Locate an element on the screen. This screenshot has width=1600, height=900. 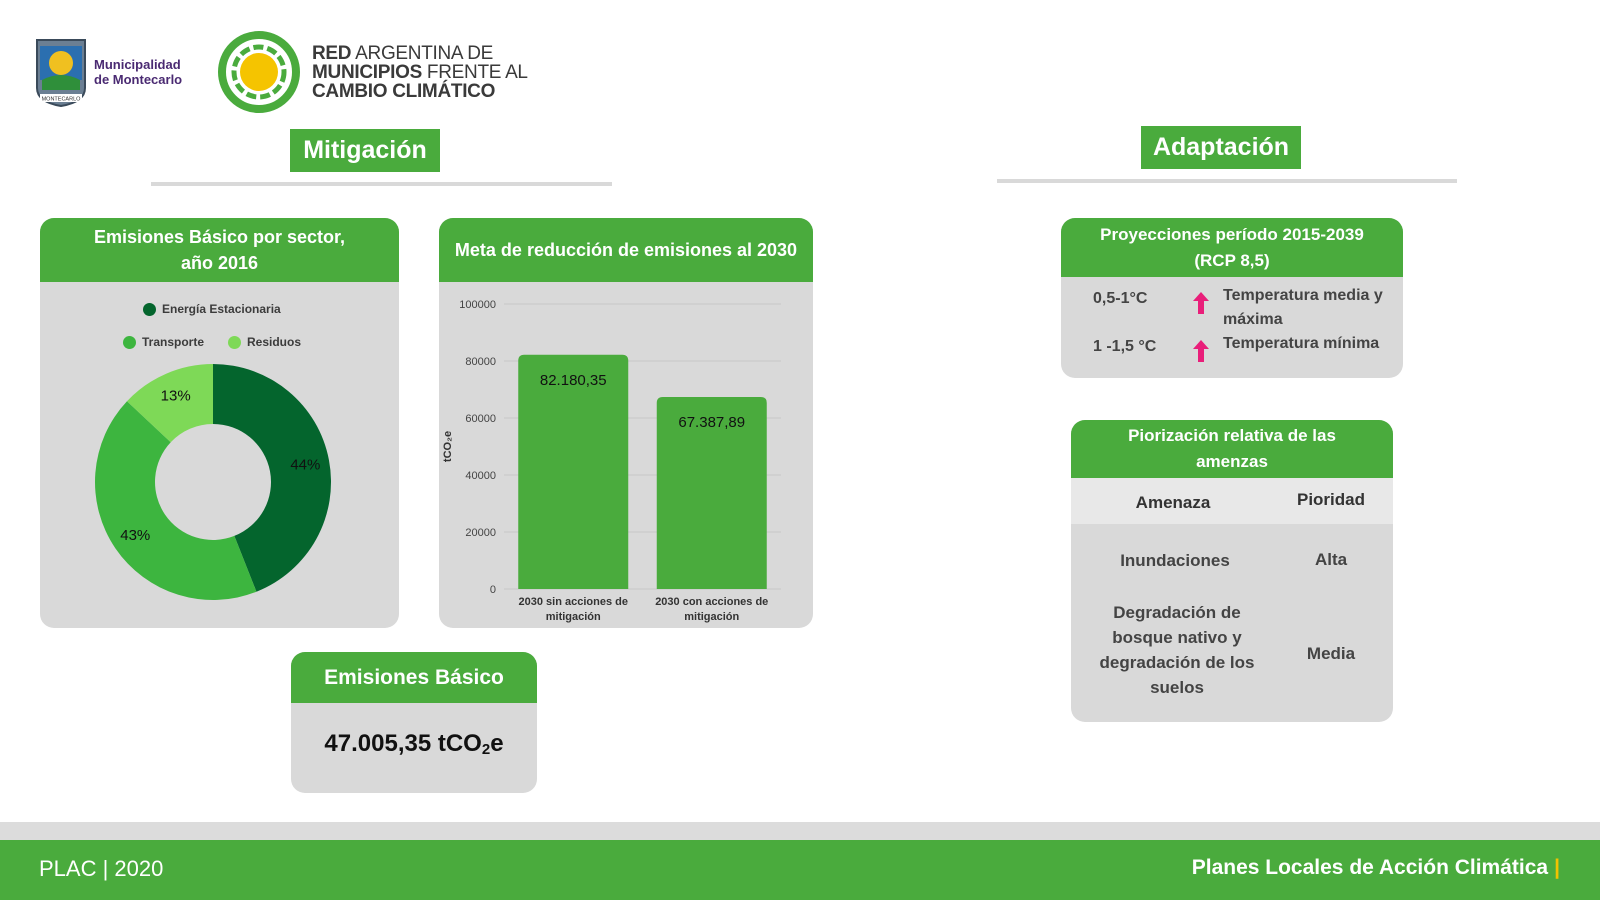
prioritization-title: Piorización relativa de las amenzas is located at coordinates (1232, 449).